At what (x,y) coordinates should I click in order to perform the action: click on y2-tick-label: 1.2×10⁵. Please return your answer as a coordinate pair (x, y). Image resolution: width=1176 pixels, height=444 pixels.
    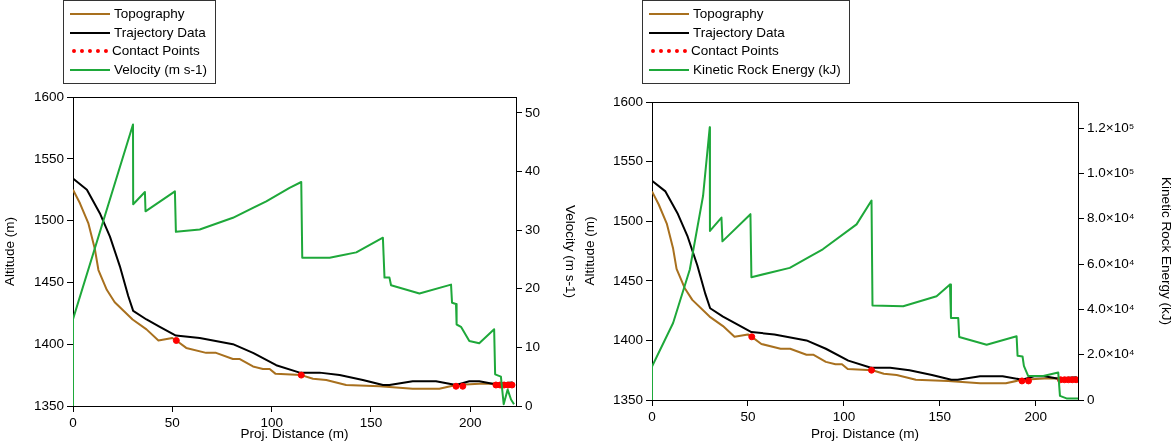
    Looking at the image, I should click on (1111, 127).